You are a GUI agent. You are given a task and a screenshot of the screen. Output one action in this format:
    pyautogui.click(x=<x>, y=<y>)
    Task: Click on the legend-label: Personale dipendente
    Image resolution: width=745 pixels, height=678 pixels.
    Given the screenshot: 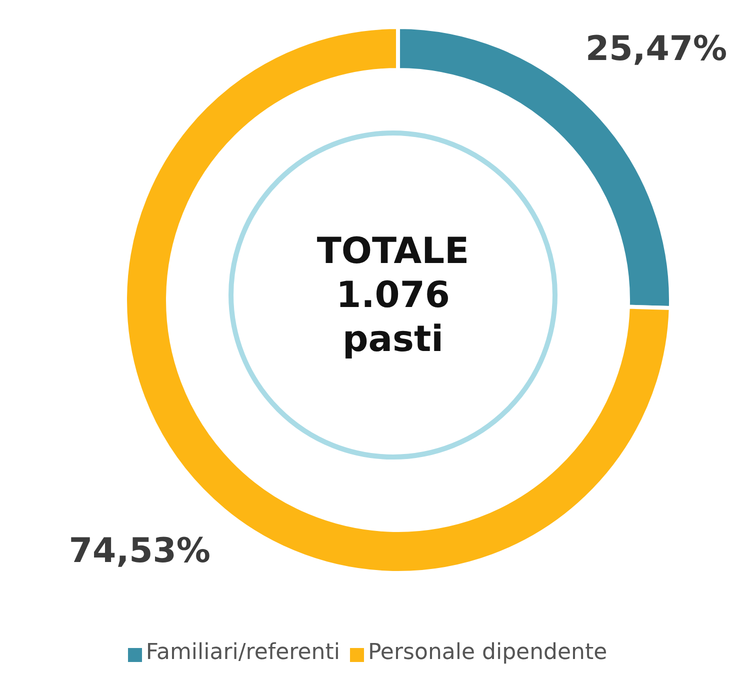 What is the action you would take?
    pyautogui.click(x=488, y=652)
    